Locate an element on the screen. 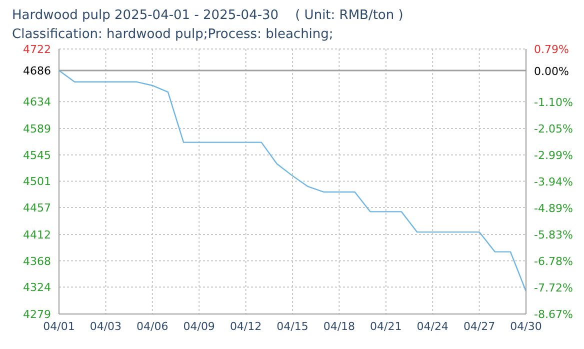 The width and height of the screenshot is (584, 349). y-tick-label: 4722 is located at coordinates (37, 49).